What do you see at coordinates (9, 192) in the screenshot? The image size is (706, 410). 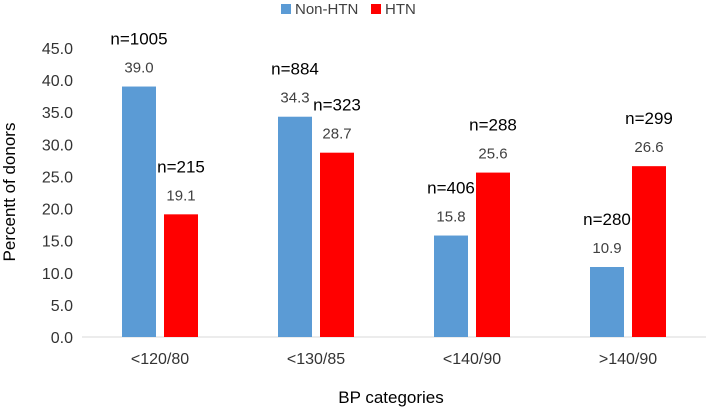 I see `y-axis-title: Percentt of donors` at bounding box center [9, 192].